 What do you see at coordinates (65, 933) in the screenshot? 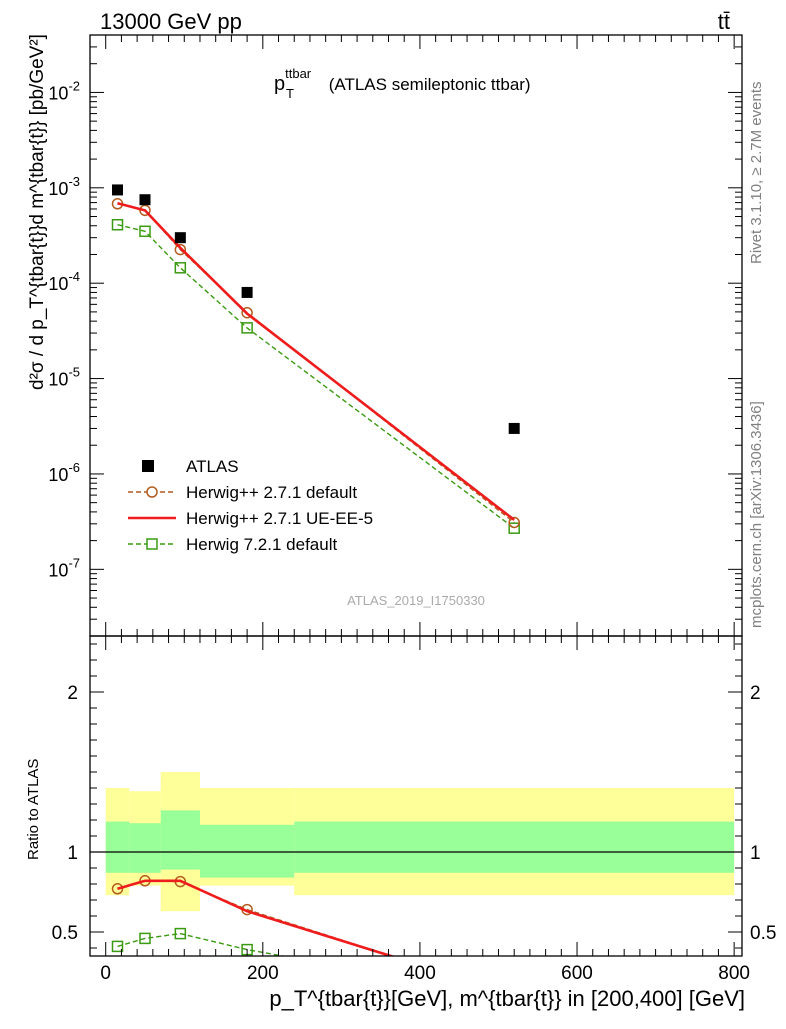
I see `ratio-y-tick-label-left: 0.5` at bounding box center [65, 933].